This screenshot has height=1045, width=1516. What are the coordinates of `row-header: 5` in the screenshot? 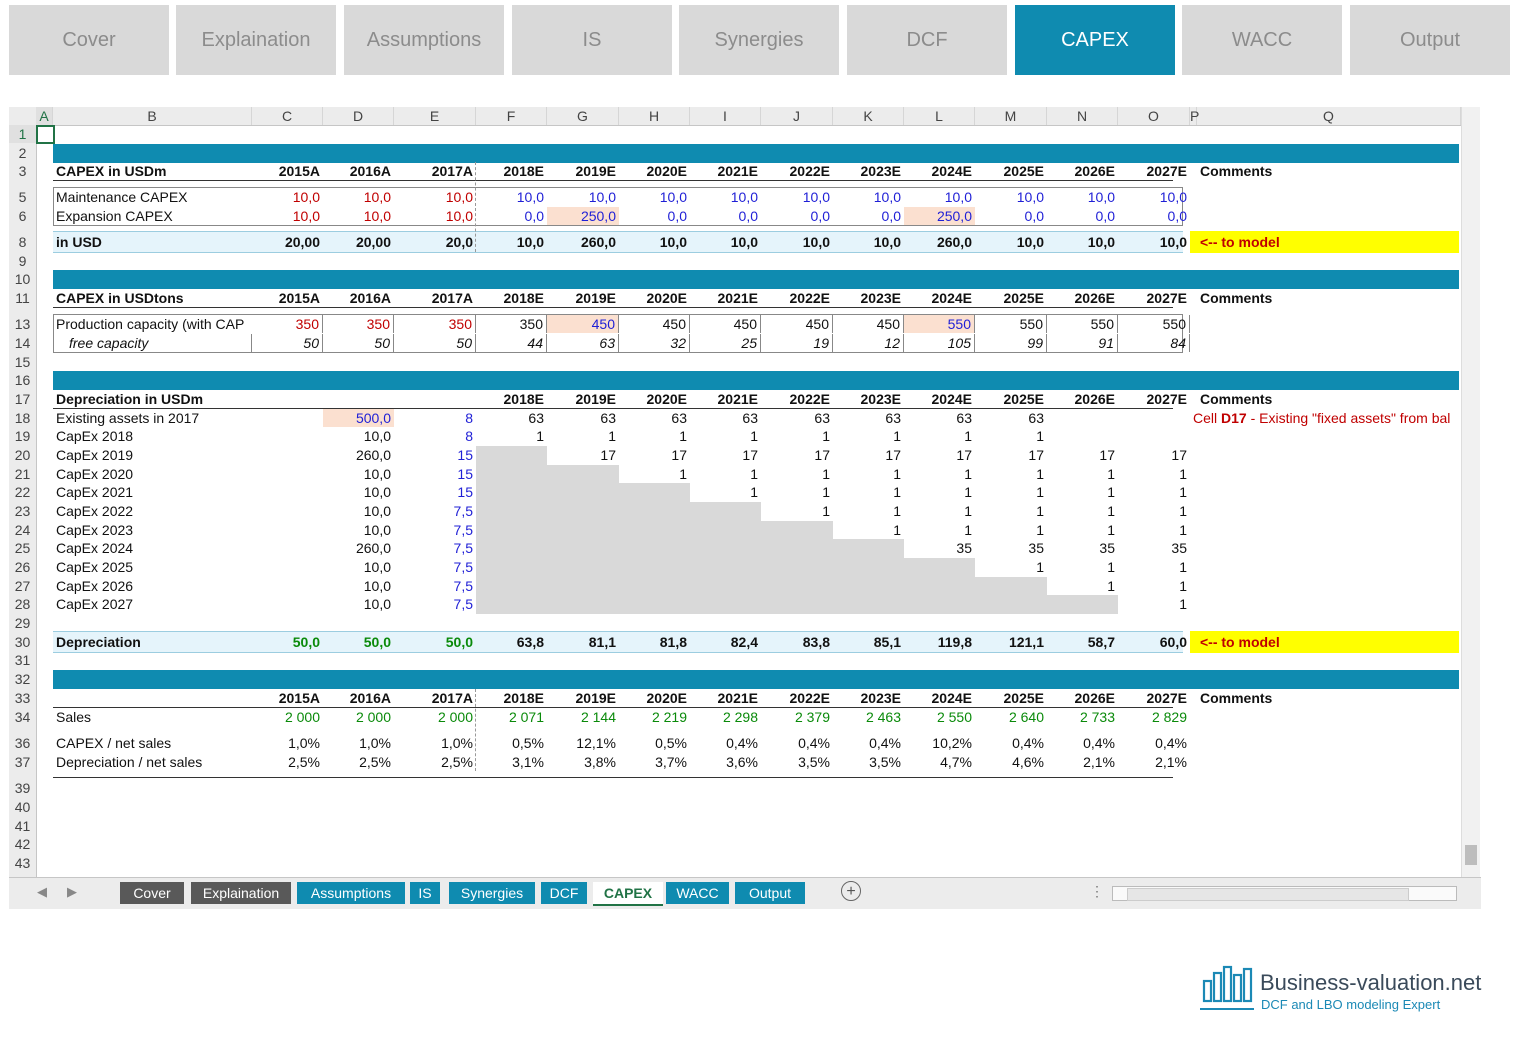 It's located at (22, 197).